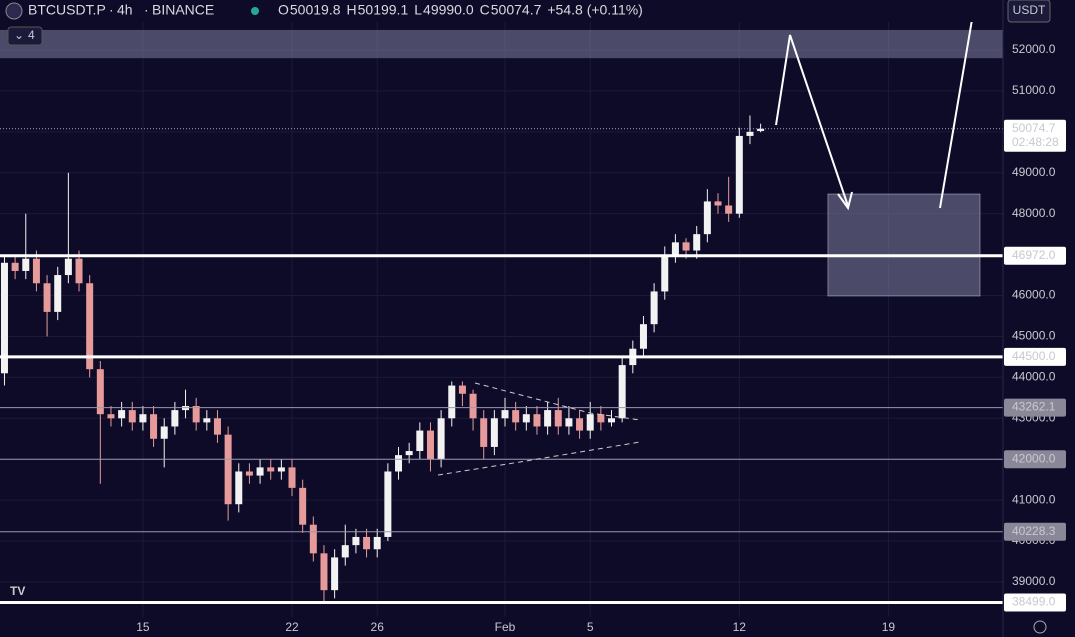 The image size is (1075, 637). Describe the element at coordinates (1034, 128) in the screenshot. I see `last-price-label: 50074.7` at that location.